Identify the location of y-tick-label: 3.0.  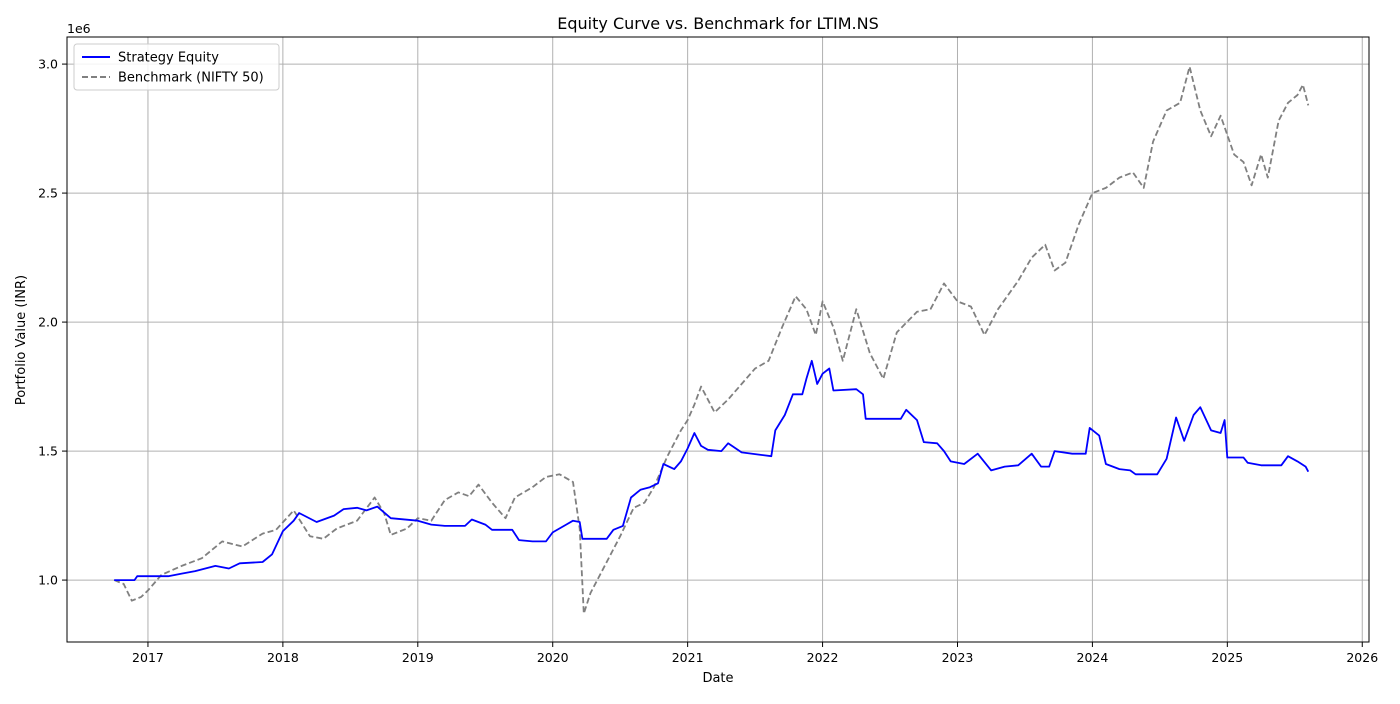
(48, 64).